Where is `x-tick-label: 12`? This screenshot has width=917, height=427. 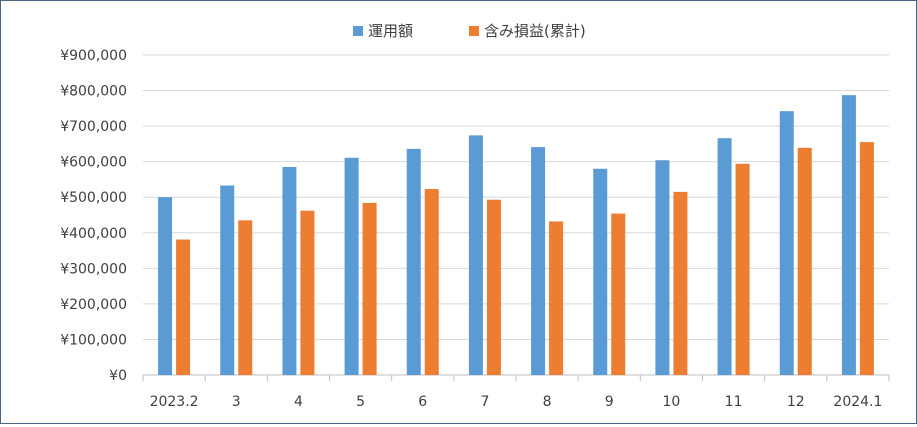 x-tick-label: 12 is located at coordinates (796, 402).